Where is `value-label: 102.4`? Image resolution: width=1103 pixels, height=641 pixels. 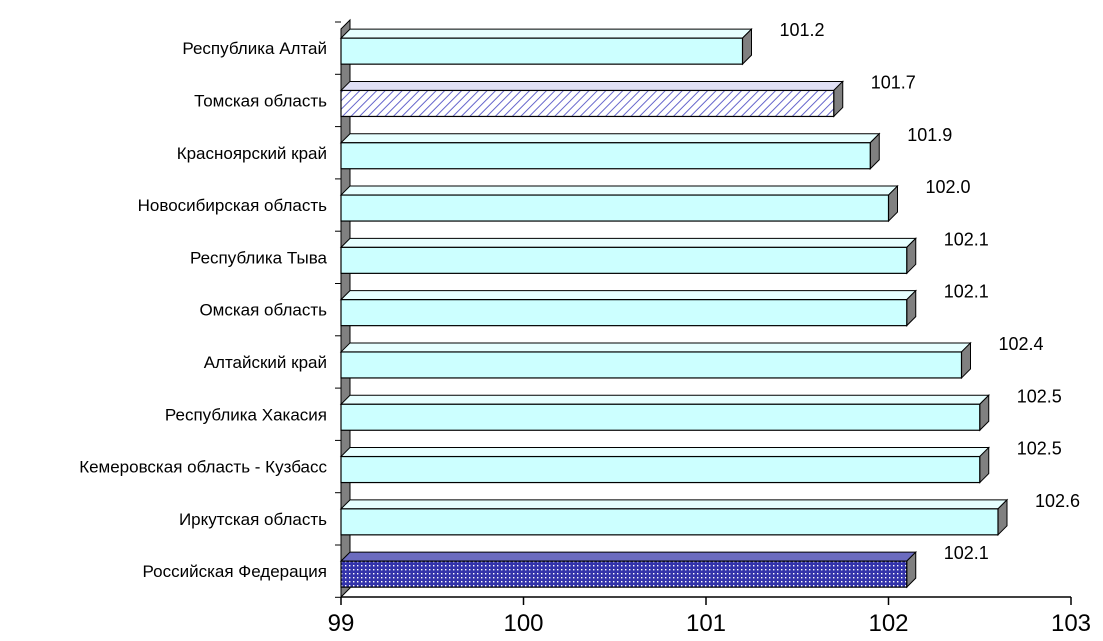
value-label: 102.4 is located at coordinates (1021, 344).